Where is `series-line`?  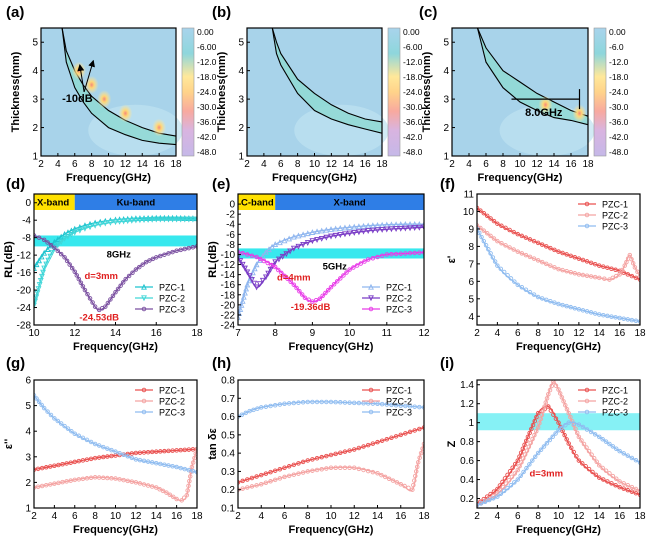 series-line is located at coordinates (558, 275).